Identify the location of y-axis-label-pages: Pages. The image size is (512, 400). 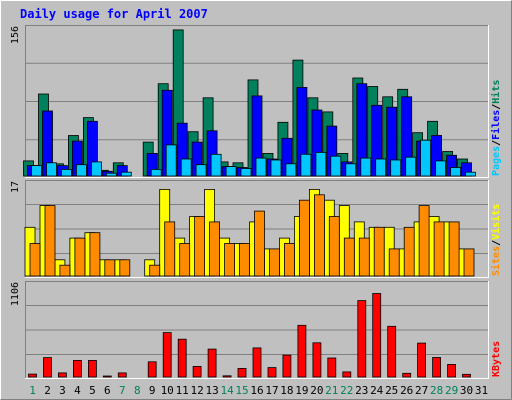
(496, 161).